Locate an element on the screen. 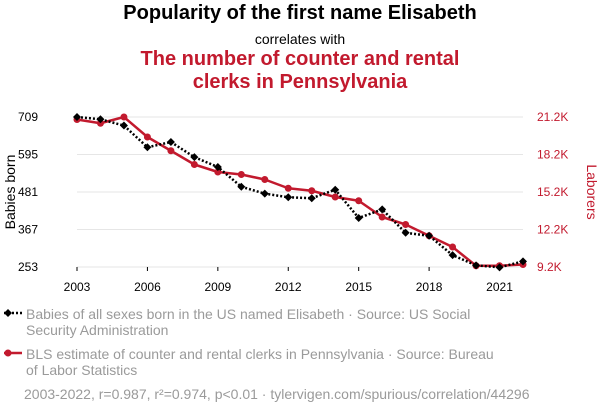  left-tick-label: 595 is located at coordinates (28, 155).